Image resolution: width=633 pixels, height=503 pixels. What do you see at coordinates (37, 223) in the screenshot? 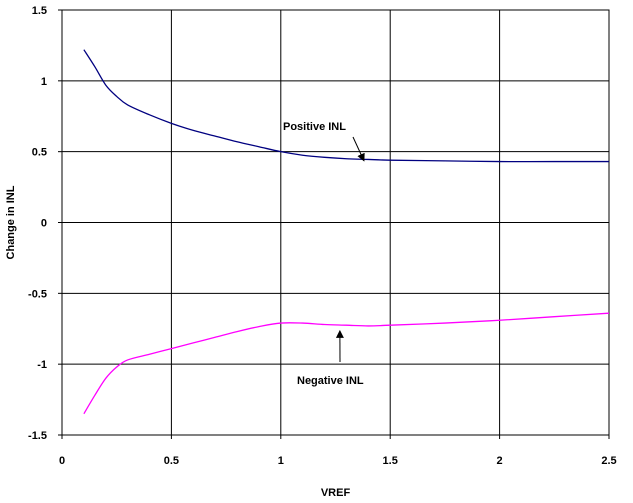
I see `y-tick-labels: 1.5 1 0.5 0 -0.5 -1 -1.5` at bounding box center [37, 223].